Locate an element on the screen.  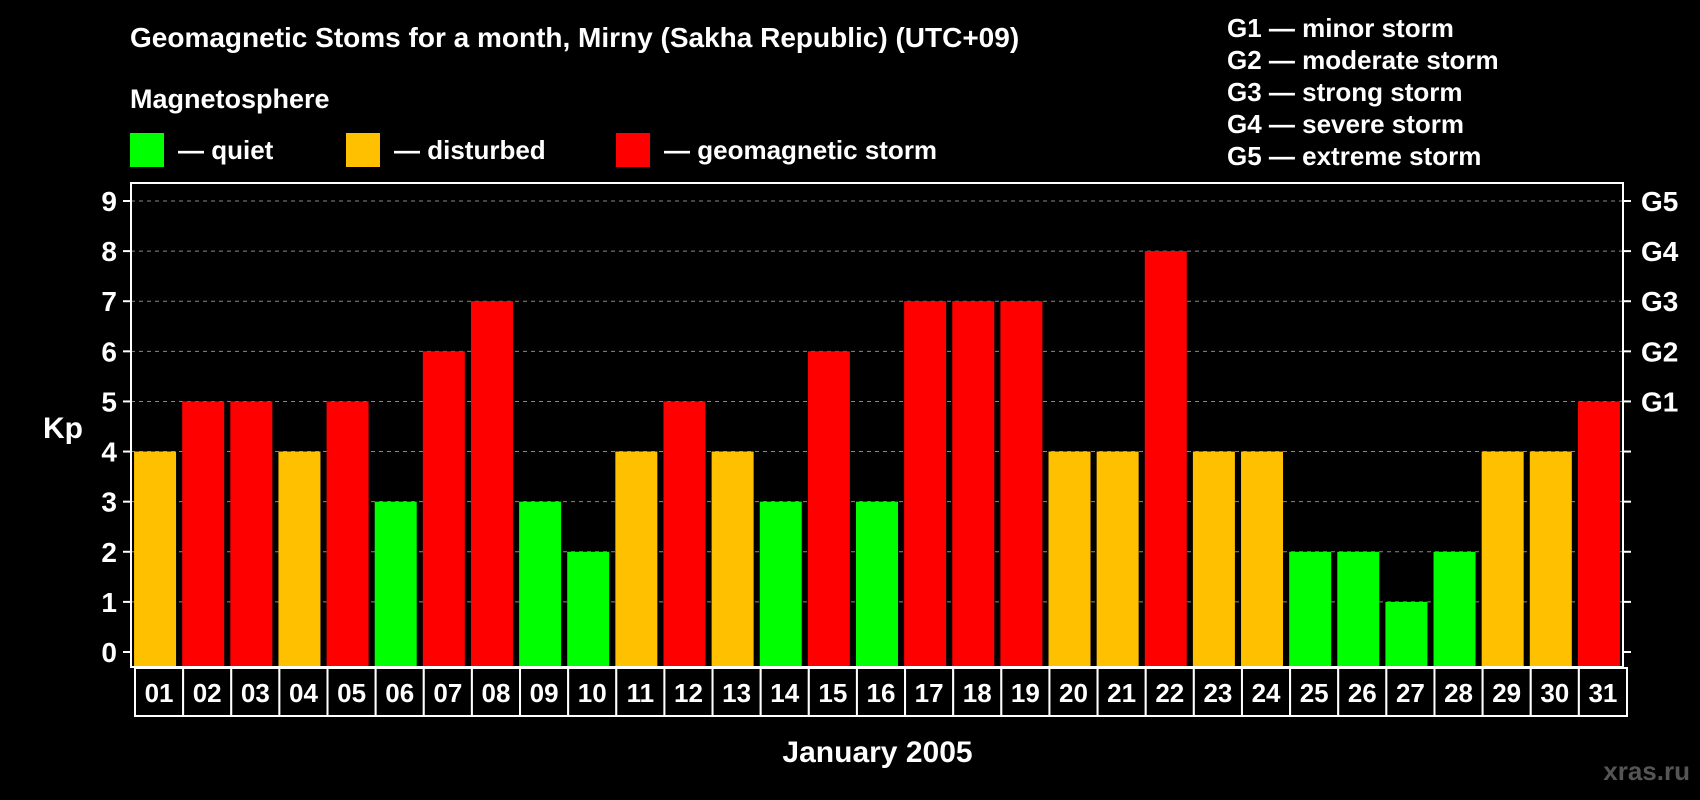
date-label-21: 21 is located at coordinates (1121, 693).